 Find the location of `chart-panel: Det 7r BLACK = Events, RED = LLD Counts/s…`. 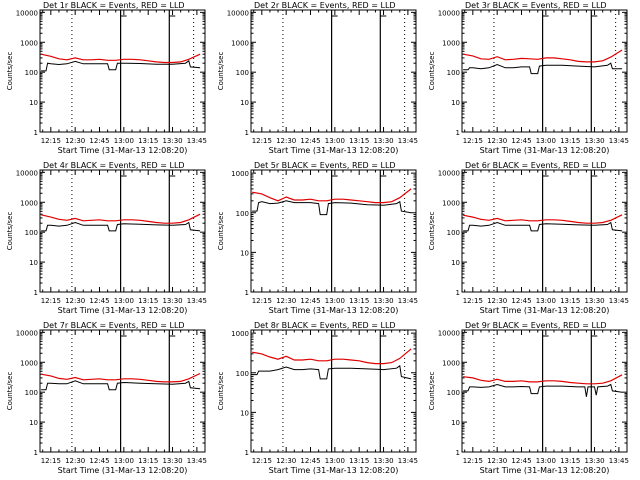

chart-panel: Det 7r BLACK = Events, RED = LLD Counts/s… is located at coordinates (106, 398).